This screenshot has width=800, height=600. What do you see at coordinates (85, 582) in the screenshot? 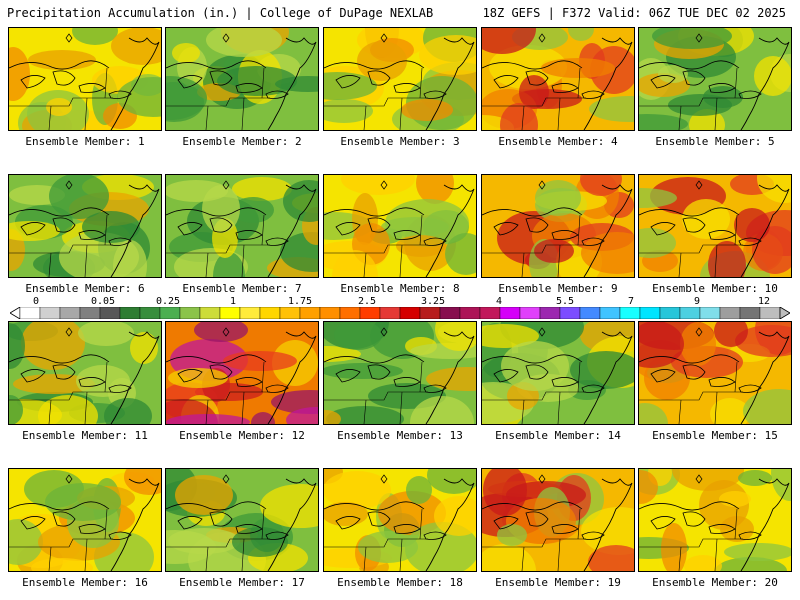
I see `ensemble-member-label: Ensemble Member: 16` at bounding box center [85, 582].